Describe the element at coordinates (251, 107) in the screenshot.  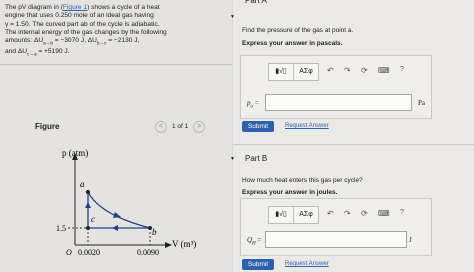
I see `subscript: a` at that location.